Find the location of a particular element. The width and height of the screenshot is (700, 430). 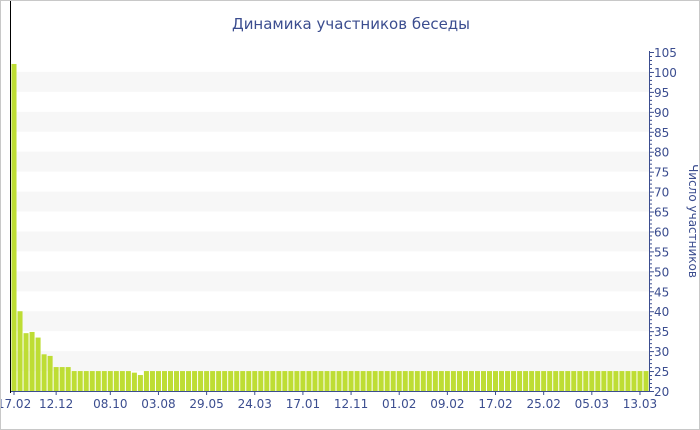

x-tick-label: 01.02 is located at coordinates (399, 404).